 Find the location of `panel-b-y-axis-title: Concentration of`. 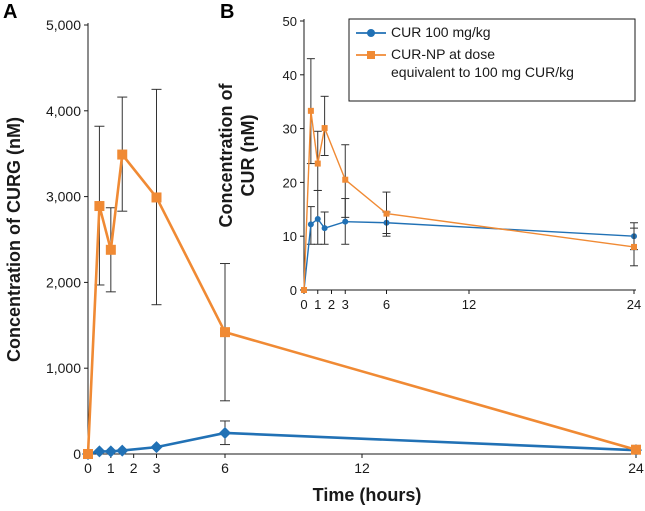

panel-b-y-axis-title: Concentration of is located at coordinates (226, 155).